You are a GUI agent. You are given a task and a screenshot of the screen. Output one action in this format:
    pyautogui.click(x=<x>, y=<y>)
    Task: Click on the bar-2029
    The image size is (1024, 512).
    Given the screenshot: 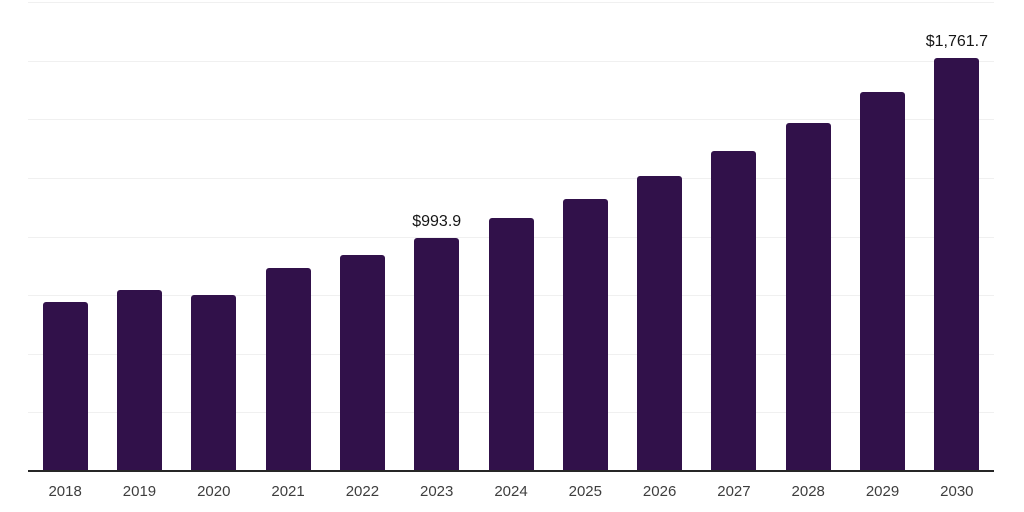 What is the action you would take?
    pyautogui.click(x=883, y=281)
    